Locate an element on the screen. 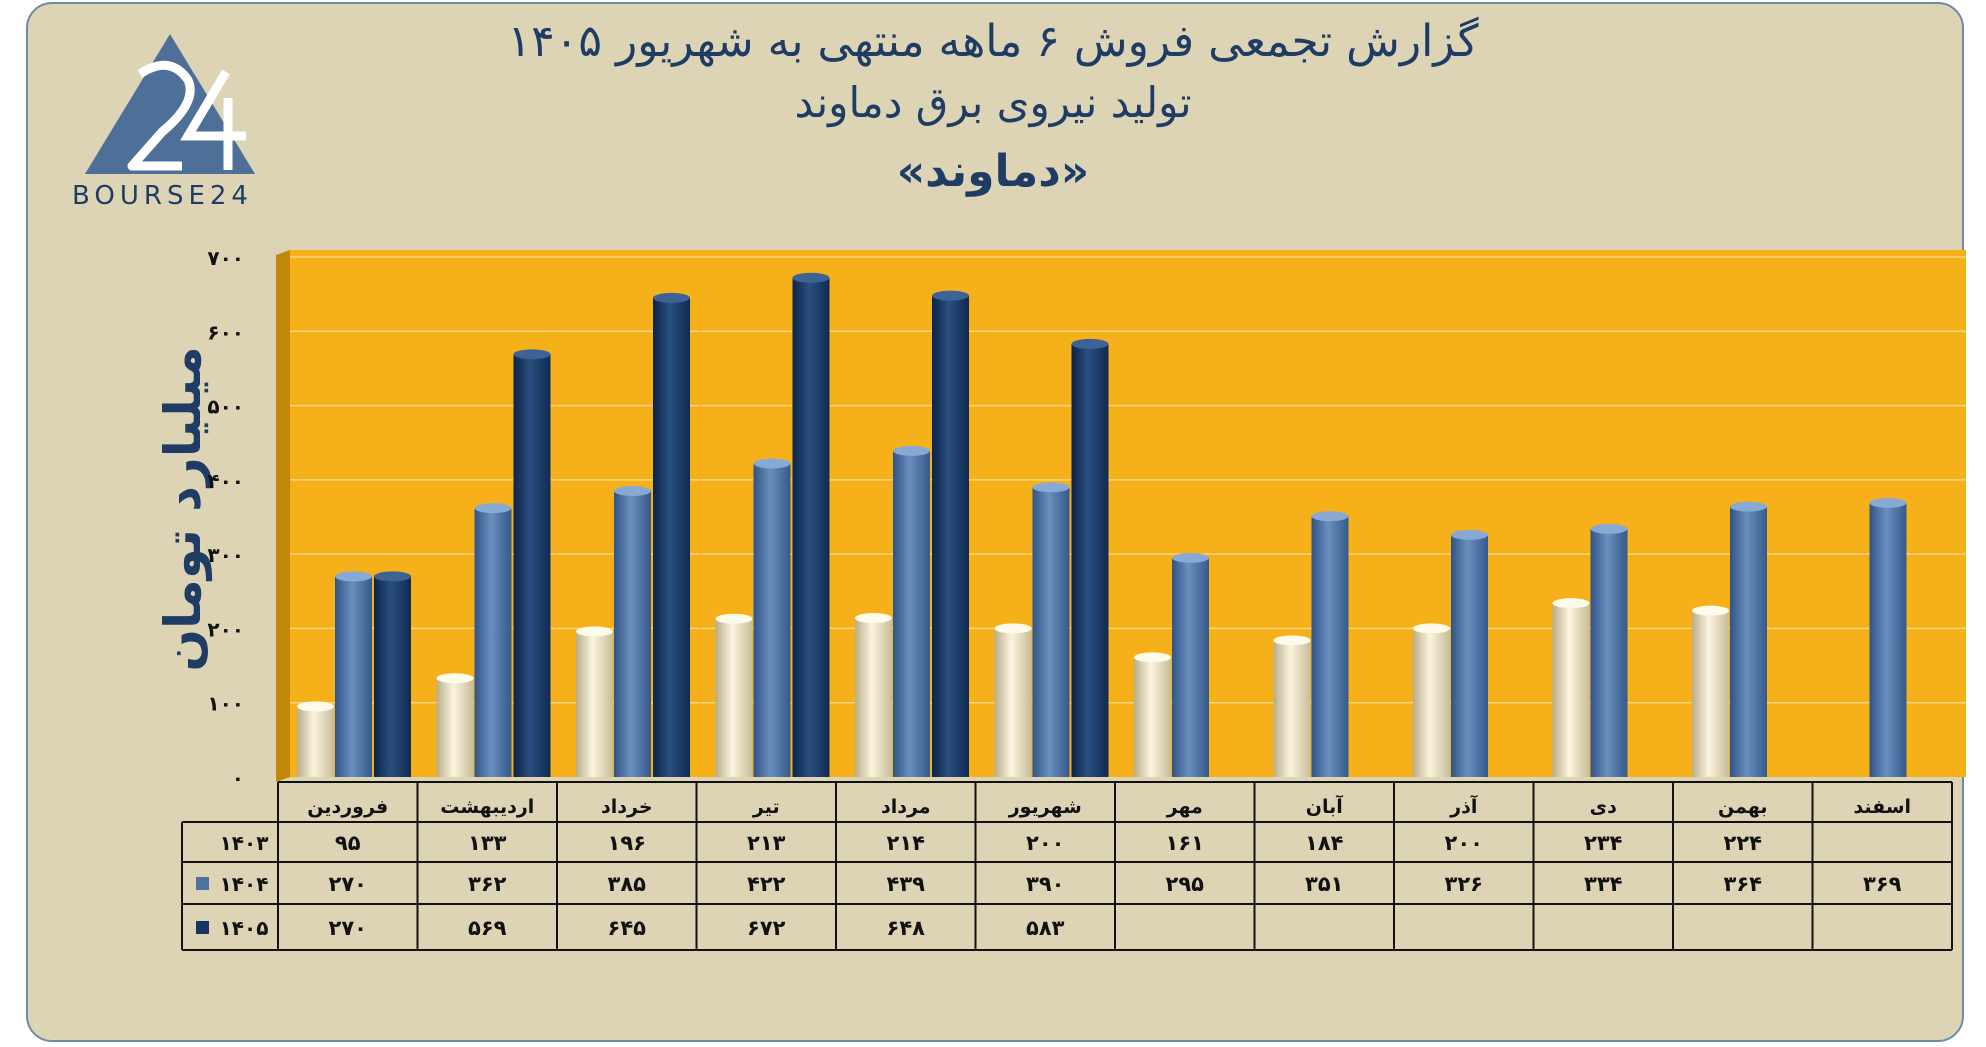 This screenshot has width=1986, height=1047. category-label: اسفند is located at coordinates (1882, 807).